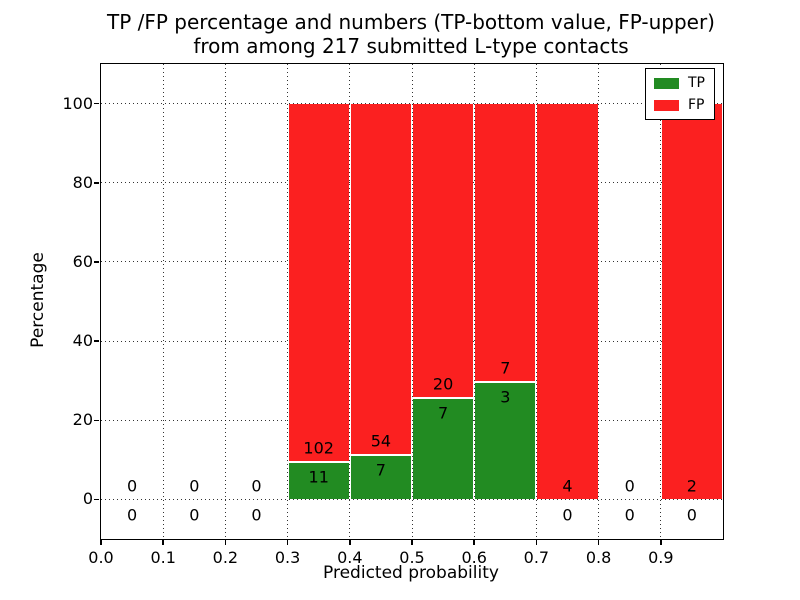  Describe the element at coordinates (443, 413) in the screenshot. I see `tp-count-label-5: 7` at that location.